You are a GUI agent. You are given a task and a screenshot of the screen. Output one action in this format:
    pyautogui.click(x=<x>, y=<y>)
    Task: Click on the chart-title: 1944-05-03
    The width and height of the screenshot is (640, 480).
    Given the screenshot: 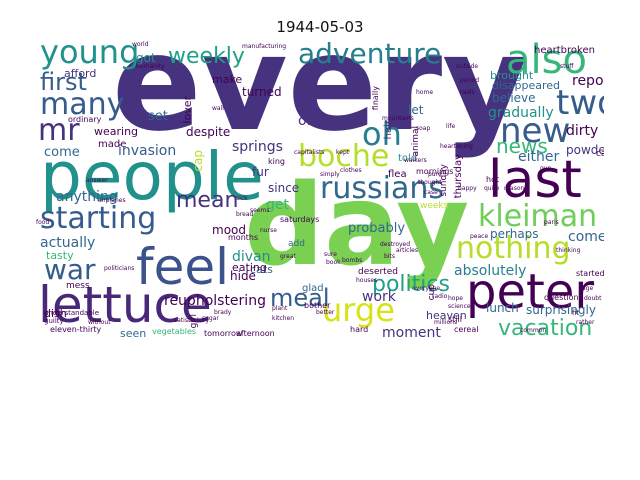 What is the action you would take?
    pyautogui.click(x=320, y=27)
    